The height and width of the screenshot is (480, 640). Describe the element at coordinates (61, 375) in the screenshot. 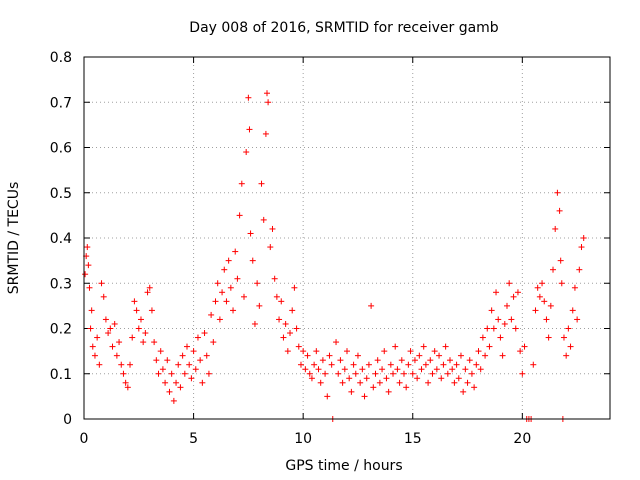

I see `y-tick-label: 0.1` at that location.